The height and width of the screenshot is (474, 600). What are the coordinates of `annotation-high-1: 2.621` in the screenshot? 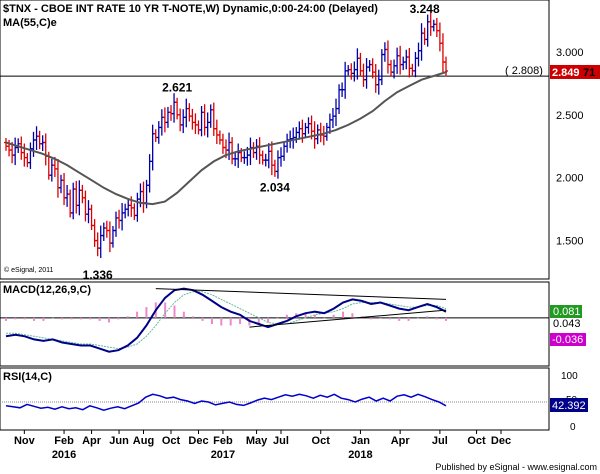 It's located at (177, 88).